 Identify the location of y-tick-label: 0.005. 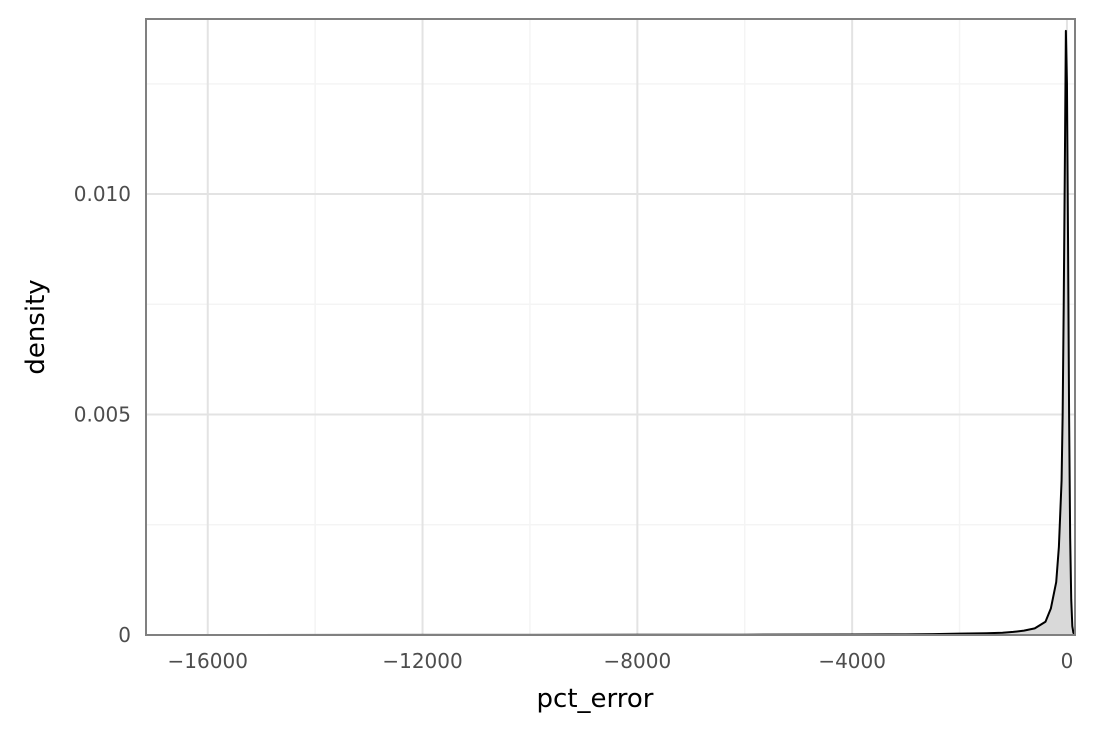
(102, 415).